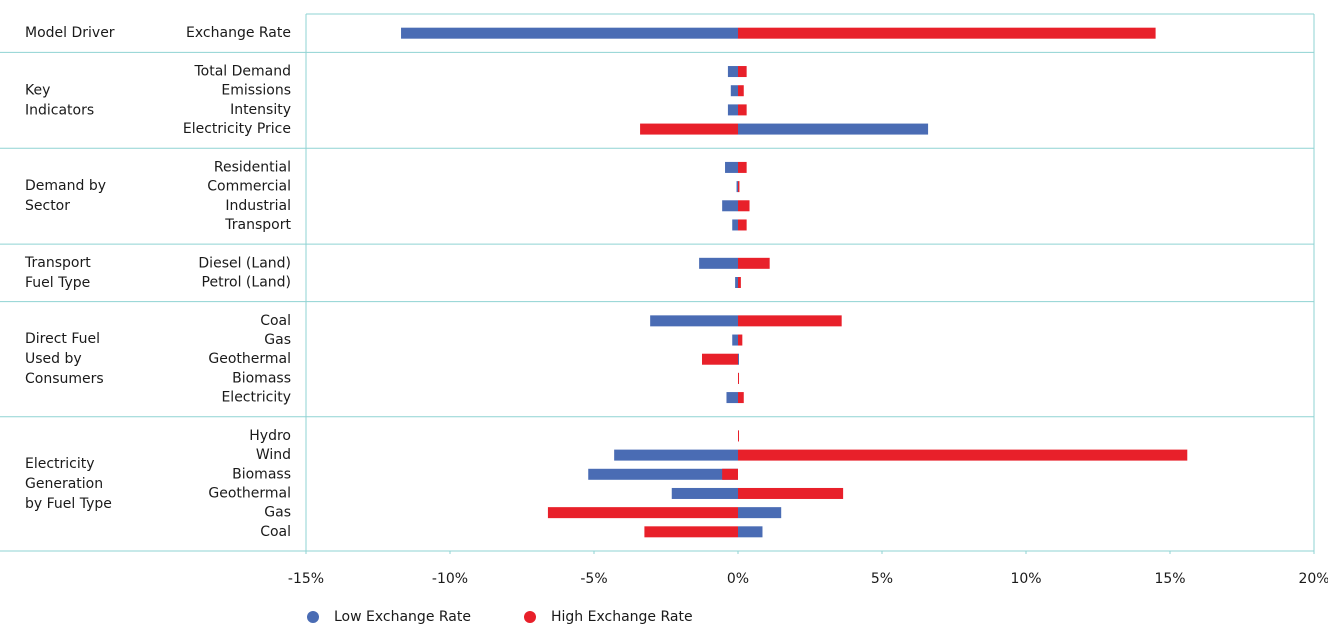  I want to click on category-label: Wind, so click(273, 455).